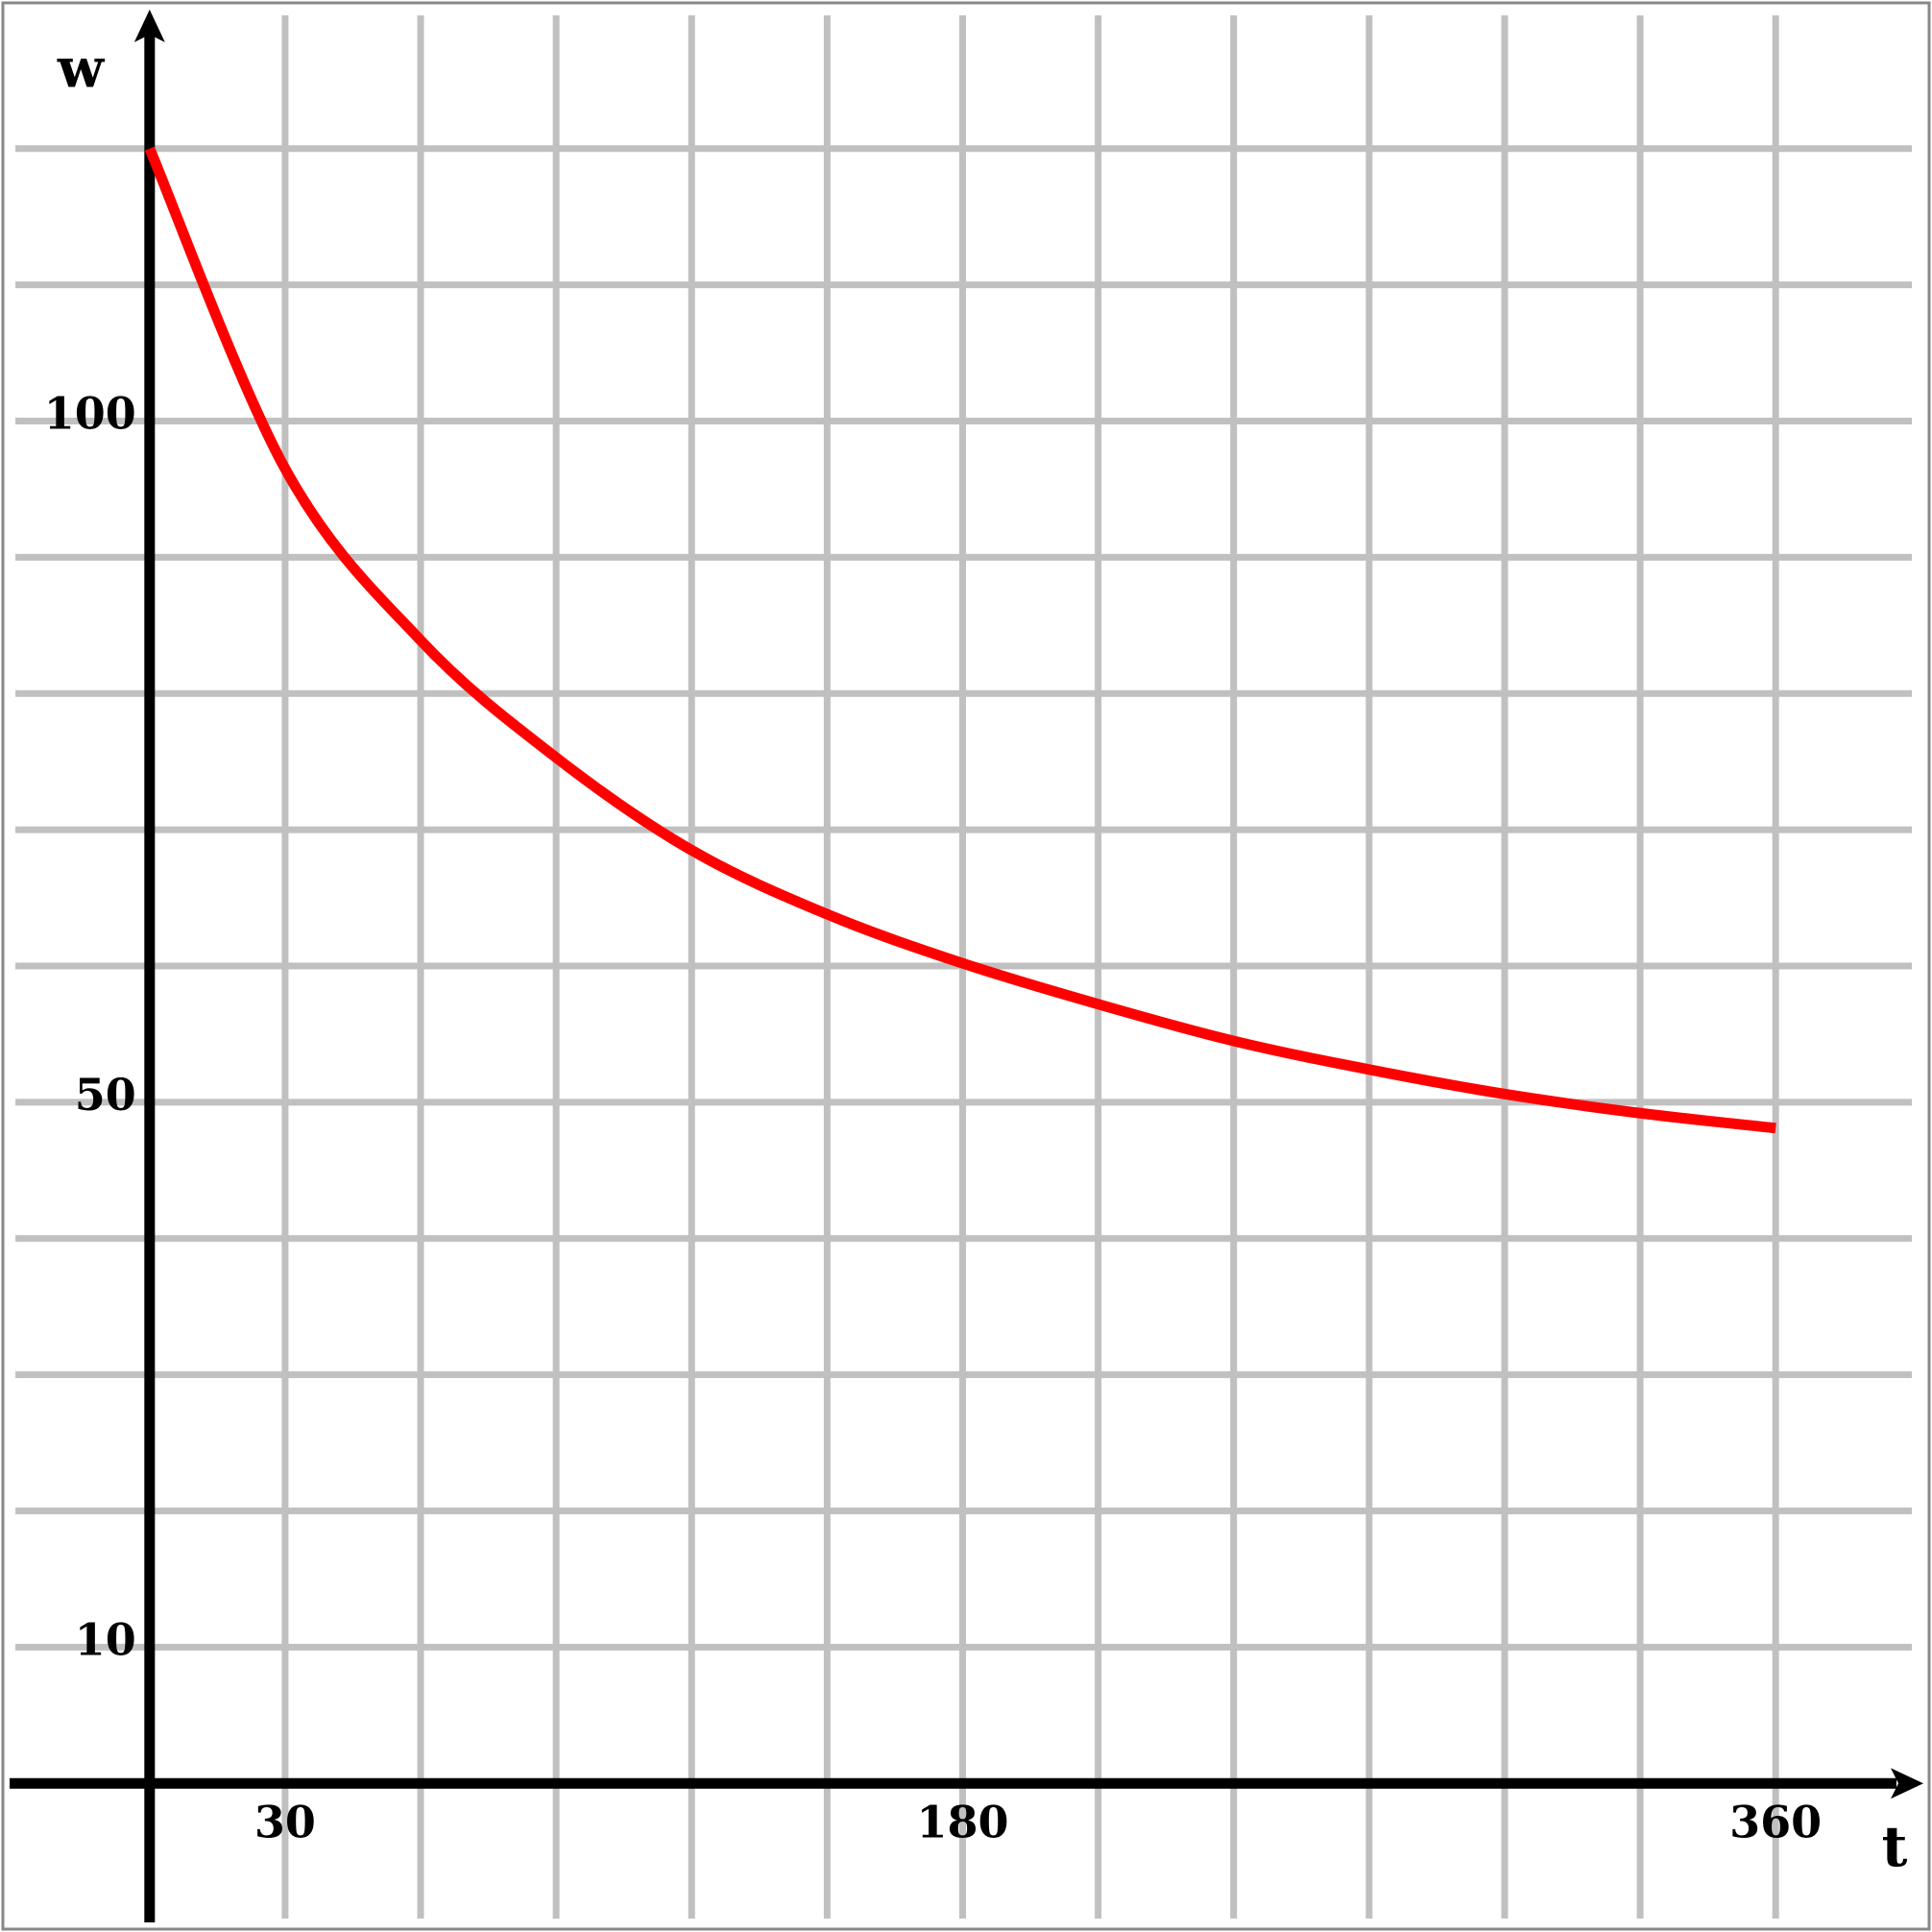 The height and width of the screenshot is (1932, 1932). I want to click on x-tick-label: 360, so click(1775, 1821).